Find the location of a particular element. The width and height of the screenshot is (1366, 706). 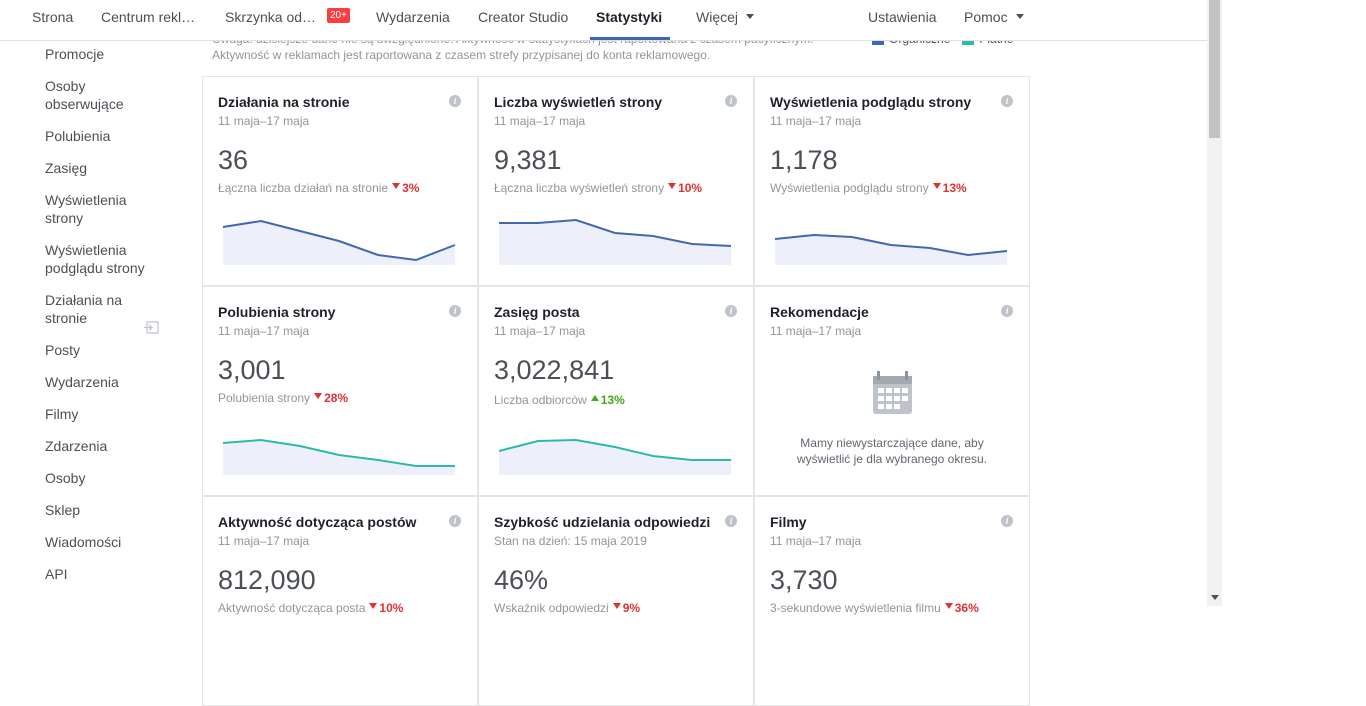

sidebar-item: Osoby is located at coordinates (65, 478).